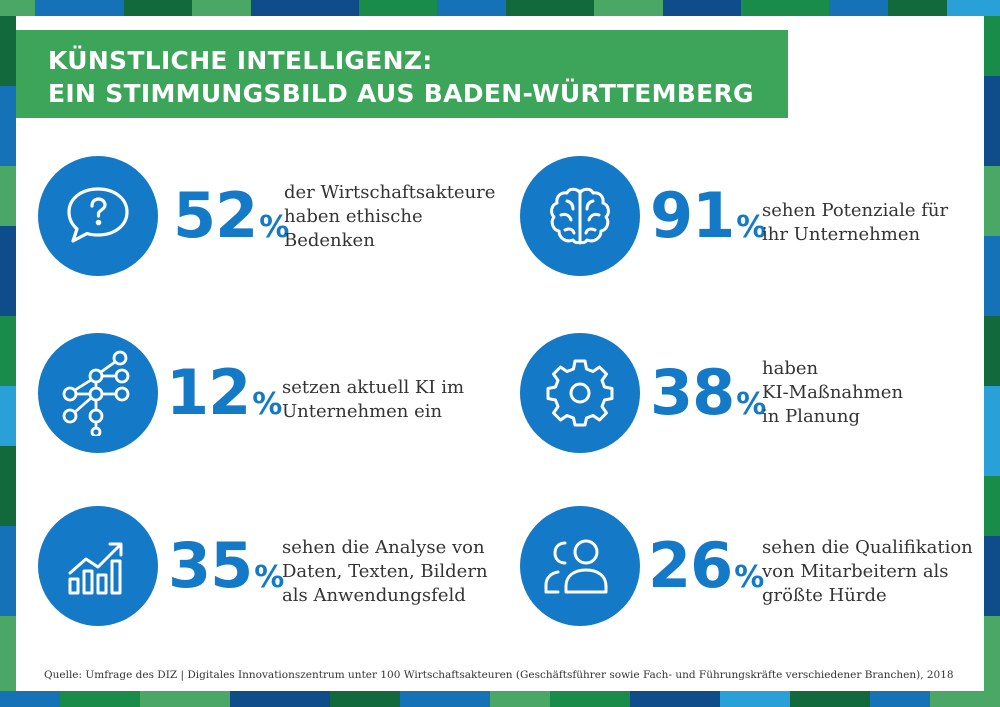 The width and height of the screenshot is (1000, 707). I want to click on description-line: in Planung, so click(811, 416).